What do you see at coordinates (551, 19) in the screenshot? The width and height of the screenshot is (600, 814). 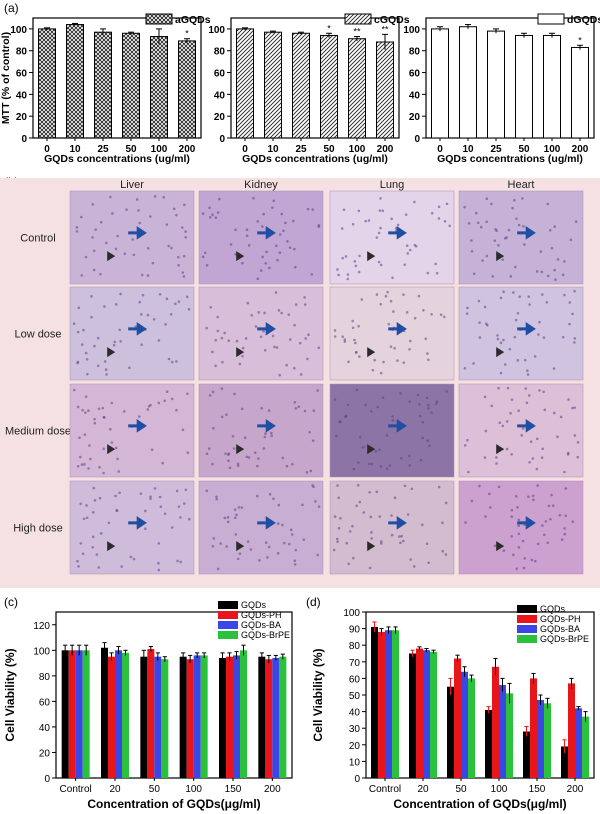 I see `legend-swatch-dgqds` at bounding box center [551, 19].